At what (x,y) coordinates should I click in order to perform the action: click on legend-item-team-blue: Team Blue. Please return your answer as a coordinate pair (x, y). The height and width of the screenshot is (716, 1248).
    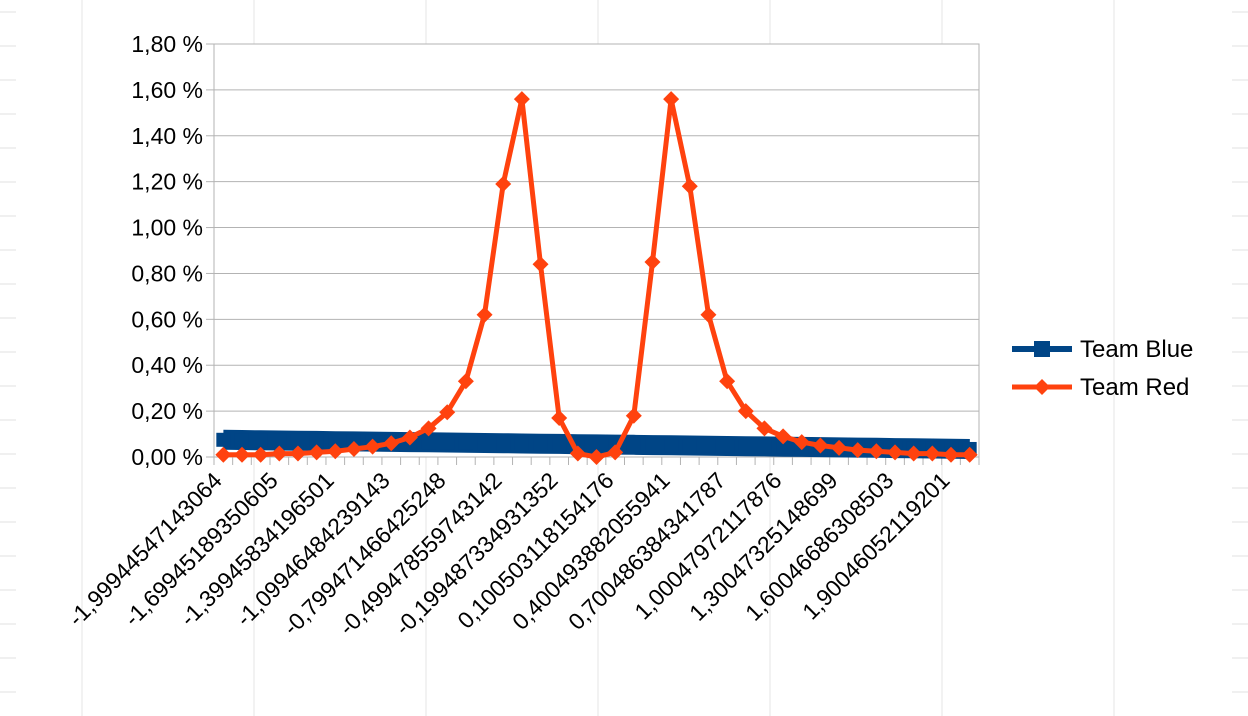
    Looking at the image, I should click on (1102, 349).